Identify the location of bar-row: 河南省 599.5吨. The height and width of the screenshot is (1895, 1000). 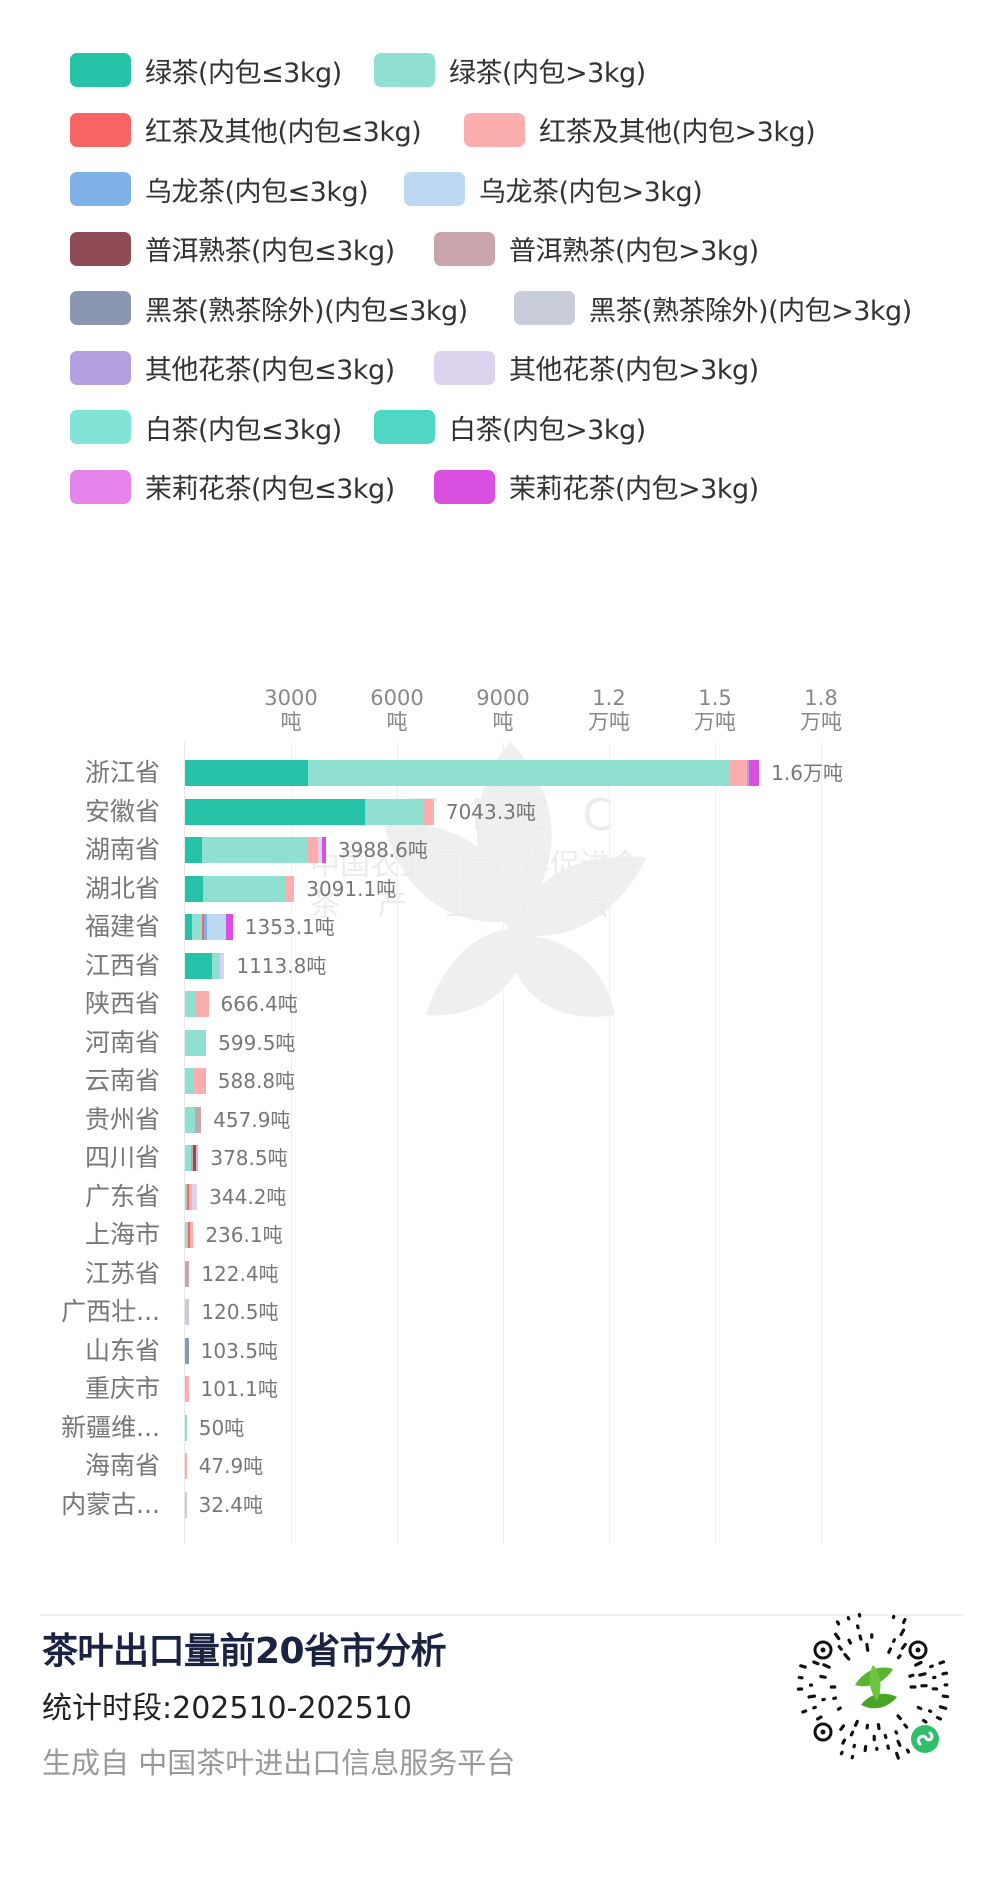
(500, 1042).